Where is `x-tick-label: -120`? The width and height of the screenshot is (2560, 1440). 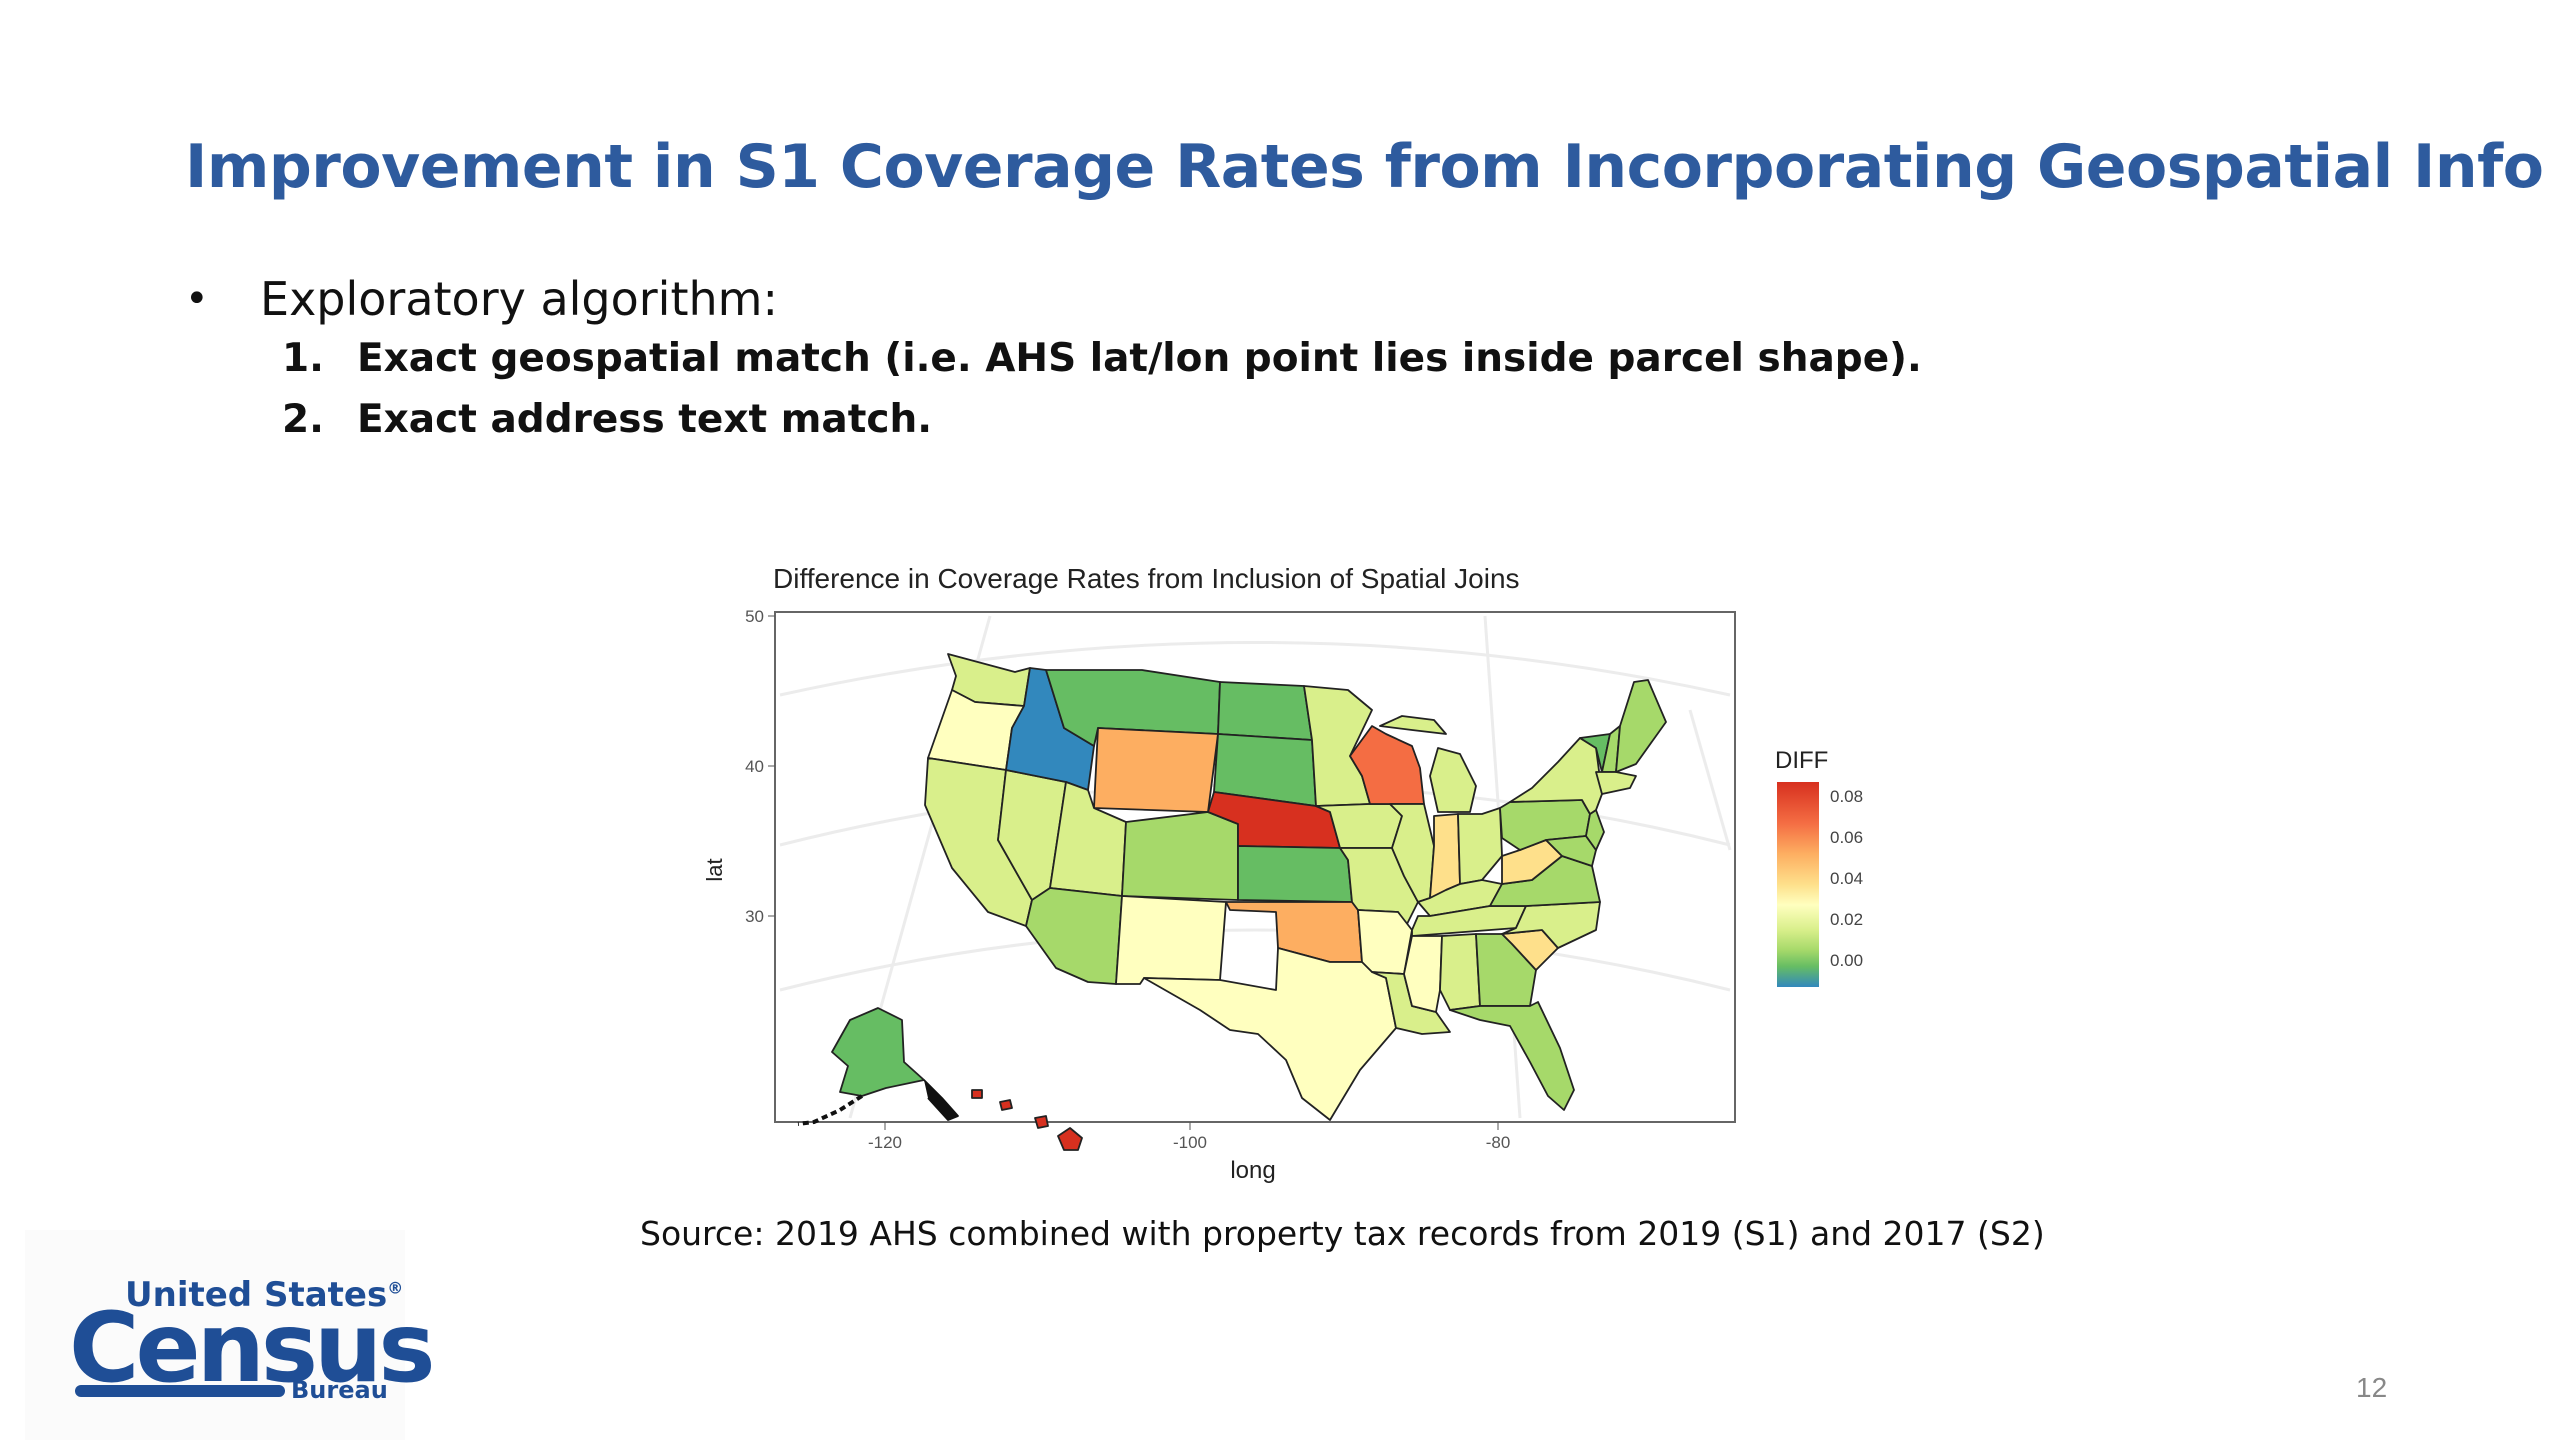 x-tick-label: -120 is located at coordinates (885, 1142).